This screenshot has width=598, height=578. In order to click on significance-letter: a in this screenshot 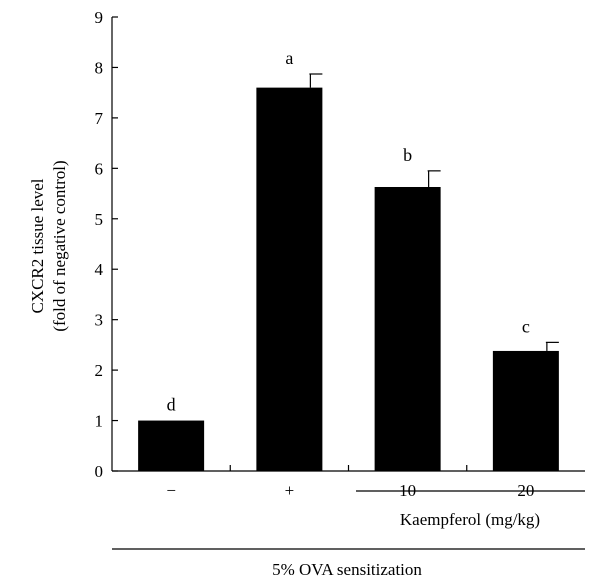, I will do `click(289, 58)`.